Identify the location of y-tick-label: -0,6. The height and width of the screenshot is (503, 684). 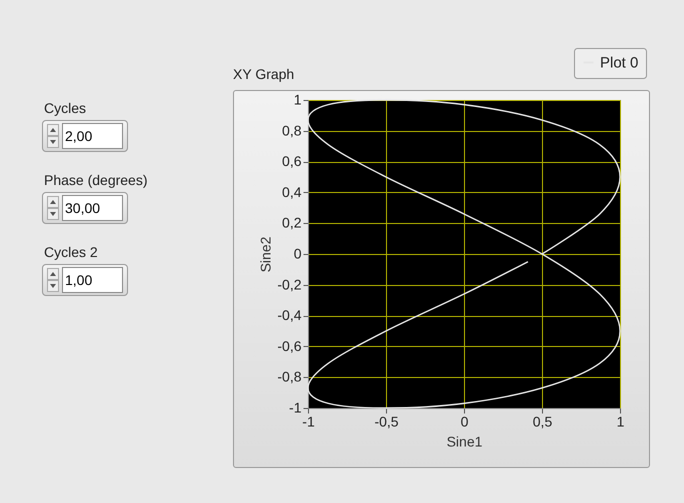
(289, 346).